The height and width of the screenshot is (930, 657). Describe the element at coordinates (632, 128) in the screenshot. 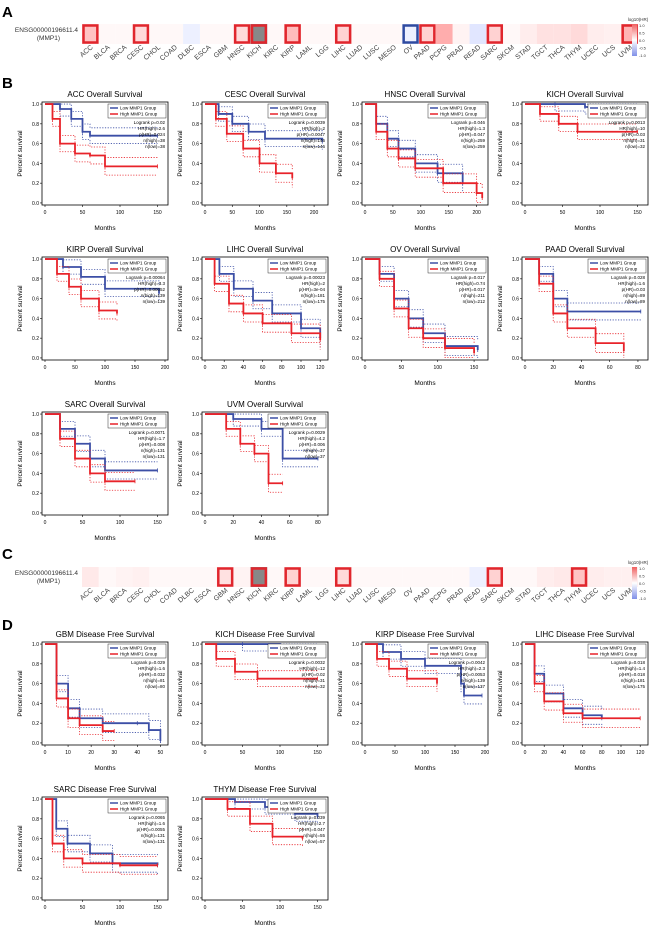

I see `stat-line: HR(high)=10` at that location.